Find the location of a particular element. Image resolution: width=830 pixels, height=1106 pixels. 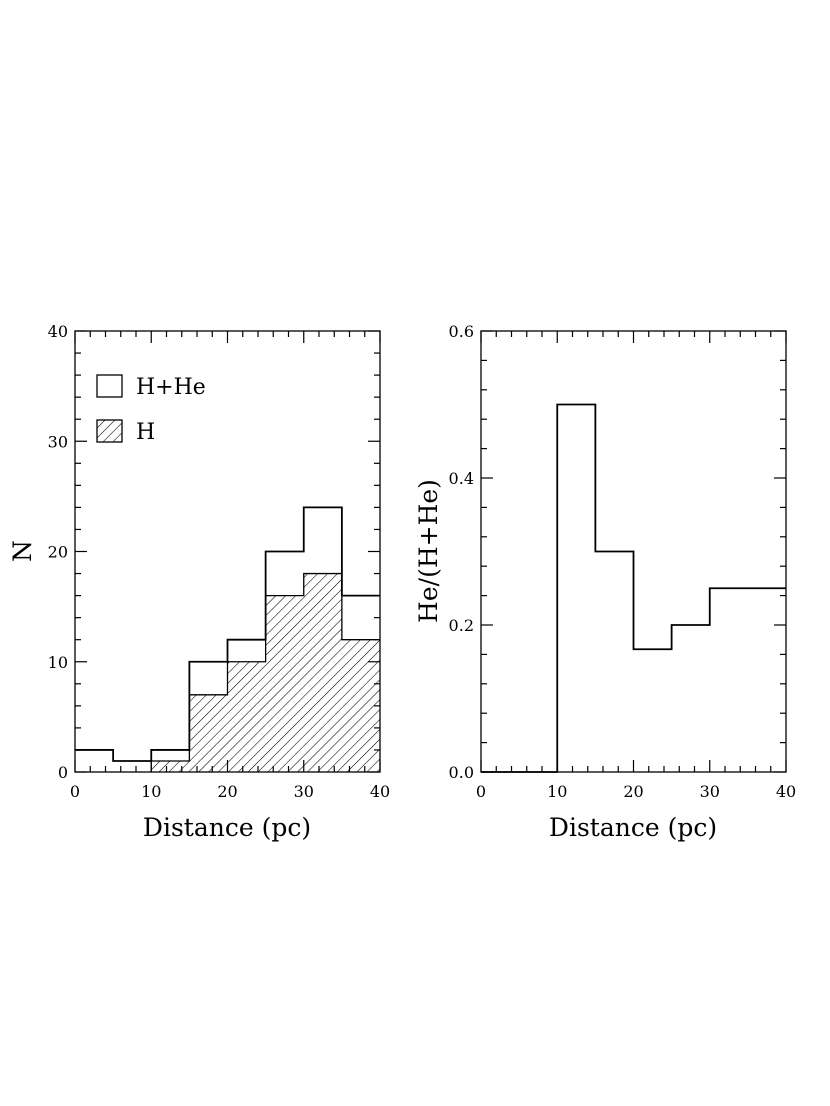

left-y-tick-labels: 0 10 20 30 40 is located at coordinates (58, 552).